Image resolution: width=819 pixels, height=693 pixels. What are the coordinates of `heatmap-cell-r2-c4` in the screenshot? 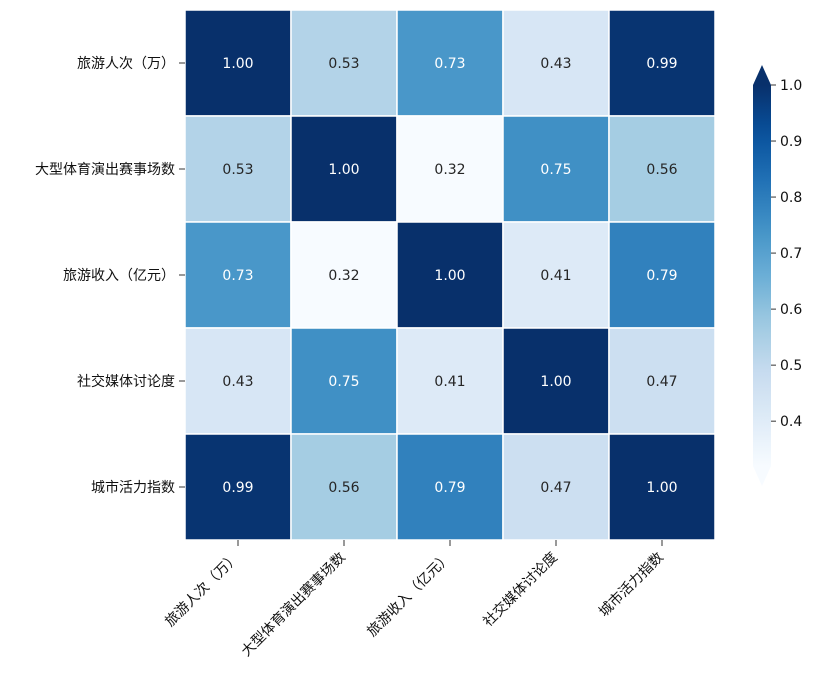 It's located at (662, 275).